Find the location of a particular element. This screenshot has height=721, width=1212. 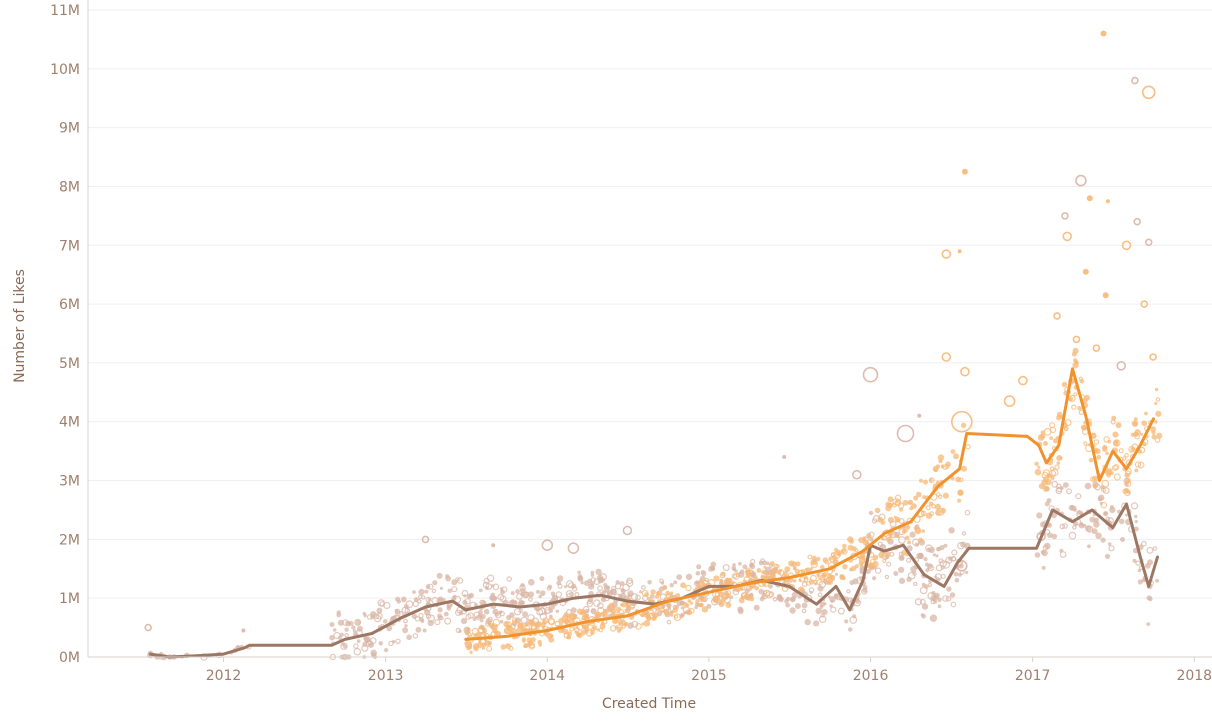

y-tick-label: 5M is located at coordinates (69, 364).